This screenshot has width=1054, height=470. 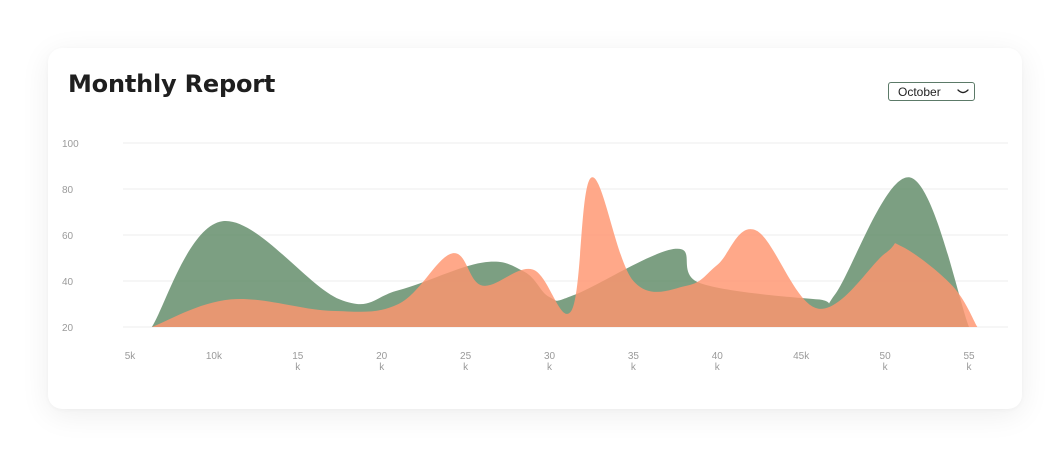 What do you see at coordinates (131, 356) in the screenshot?
I see `x-tick-label: 5k` at bounding box center [131, 356].